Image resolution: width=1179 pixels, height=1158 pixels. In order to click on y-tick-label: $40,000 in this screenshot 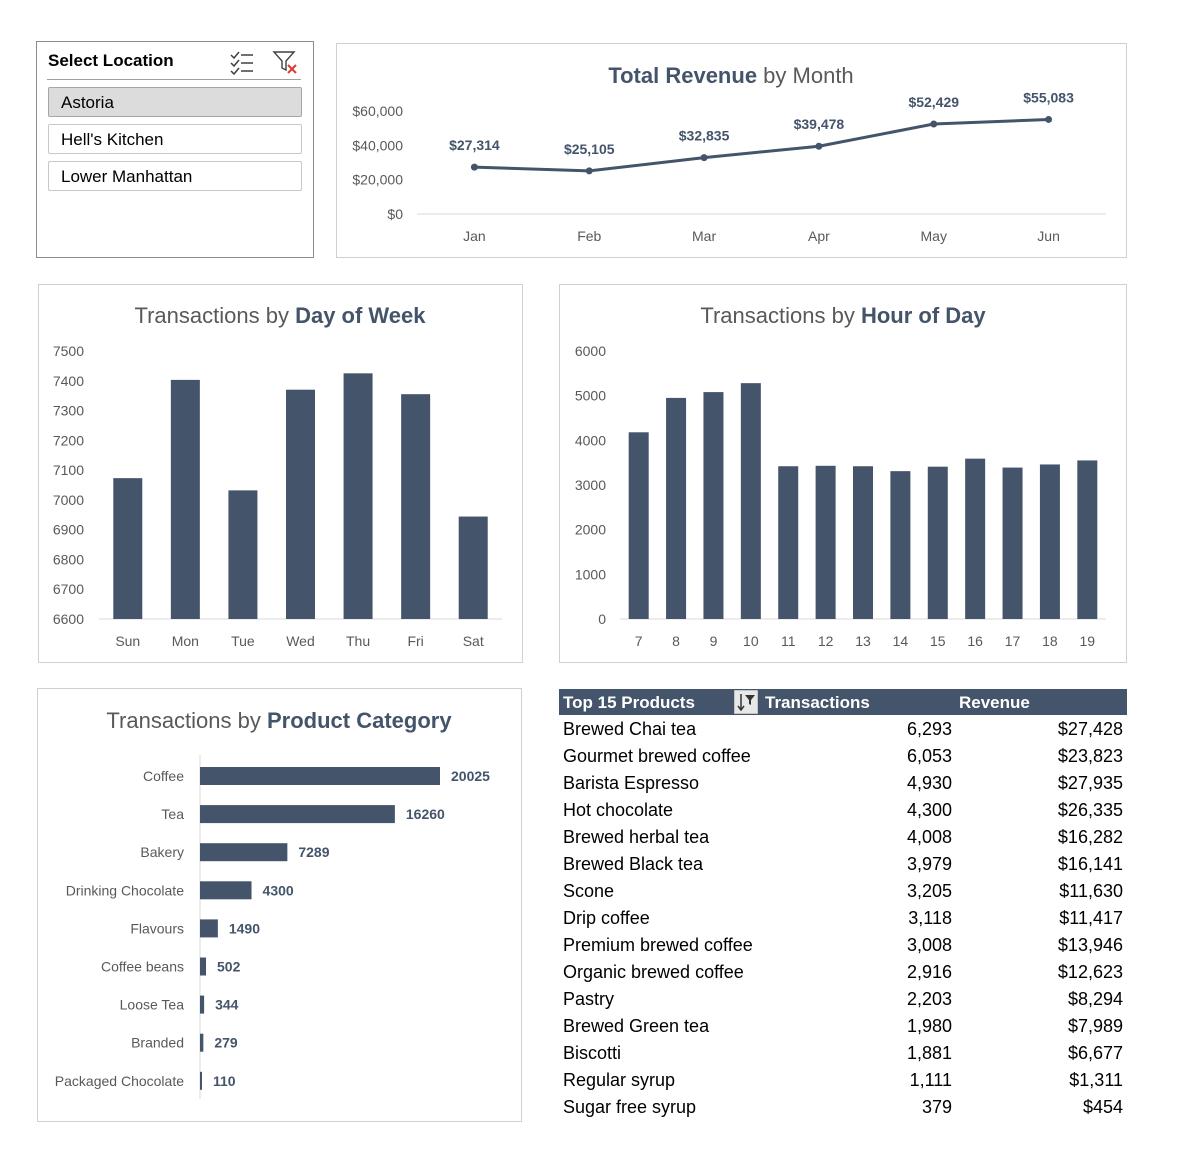, I will do `click(377, 145)`.